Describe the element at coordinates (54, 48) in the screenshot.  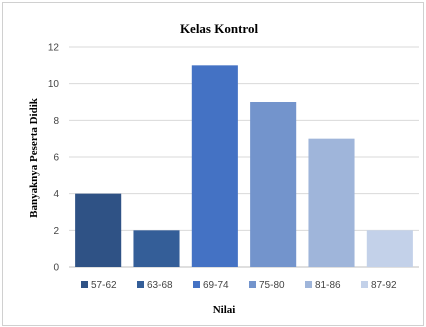
I see `y-tick-label: 12` at that location.